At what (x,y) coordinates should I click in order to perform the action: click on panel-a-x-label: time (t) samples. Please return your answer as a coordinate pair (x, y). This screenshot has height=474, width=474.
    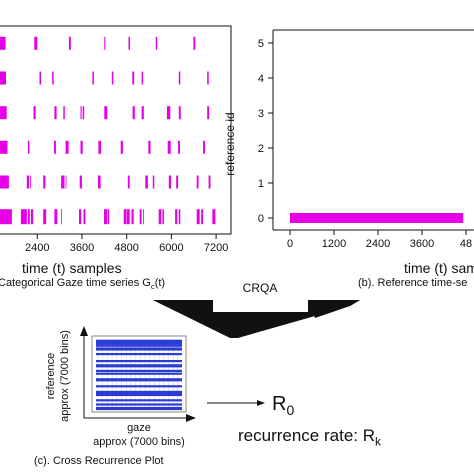
    Looking at the image, I should click on (72, 268).